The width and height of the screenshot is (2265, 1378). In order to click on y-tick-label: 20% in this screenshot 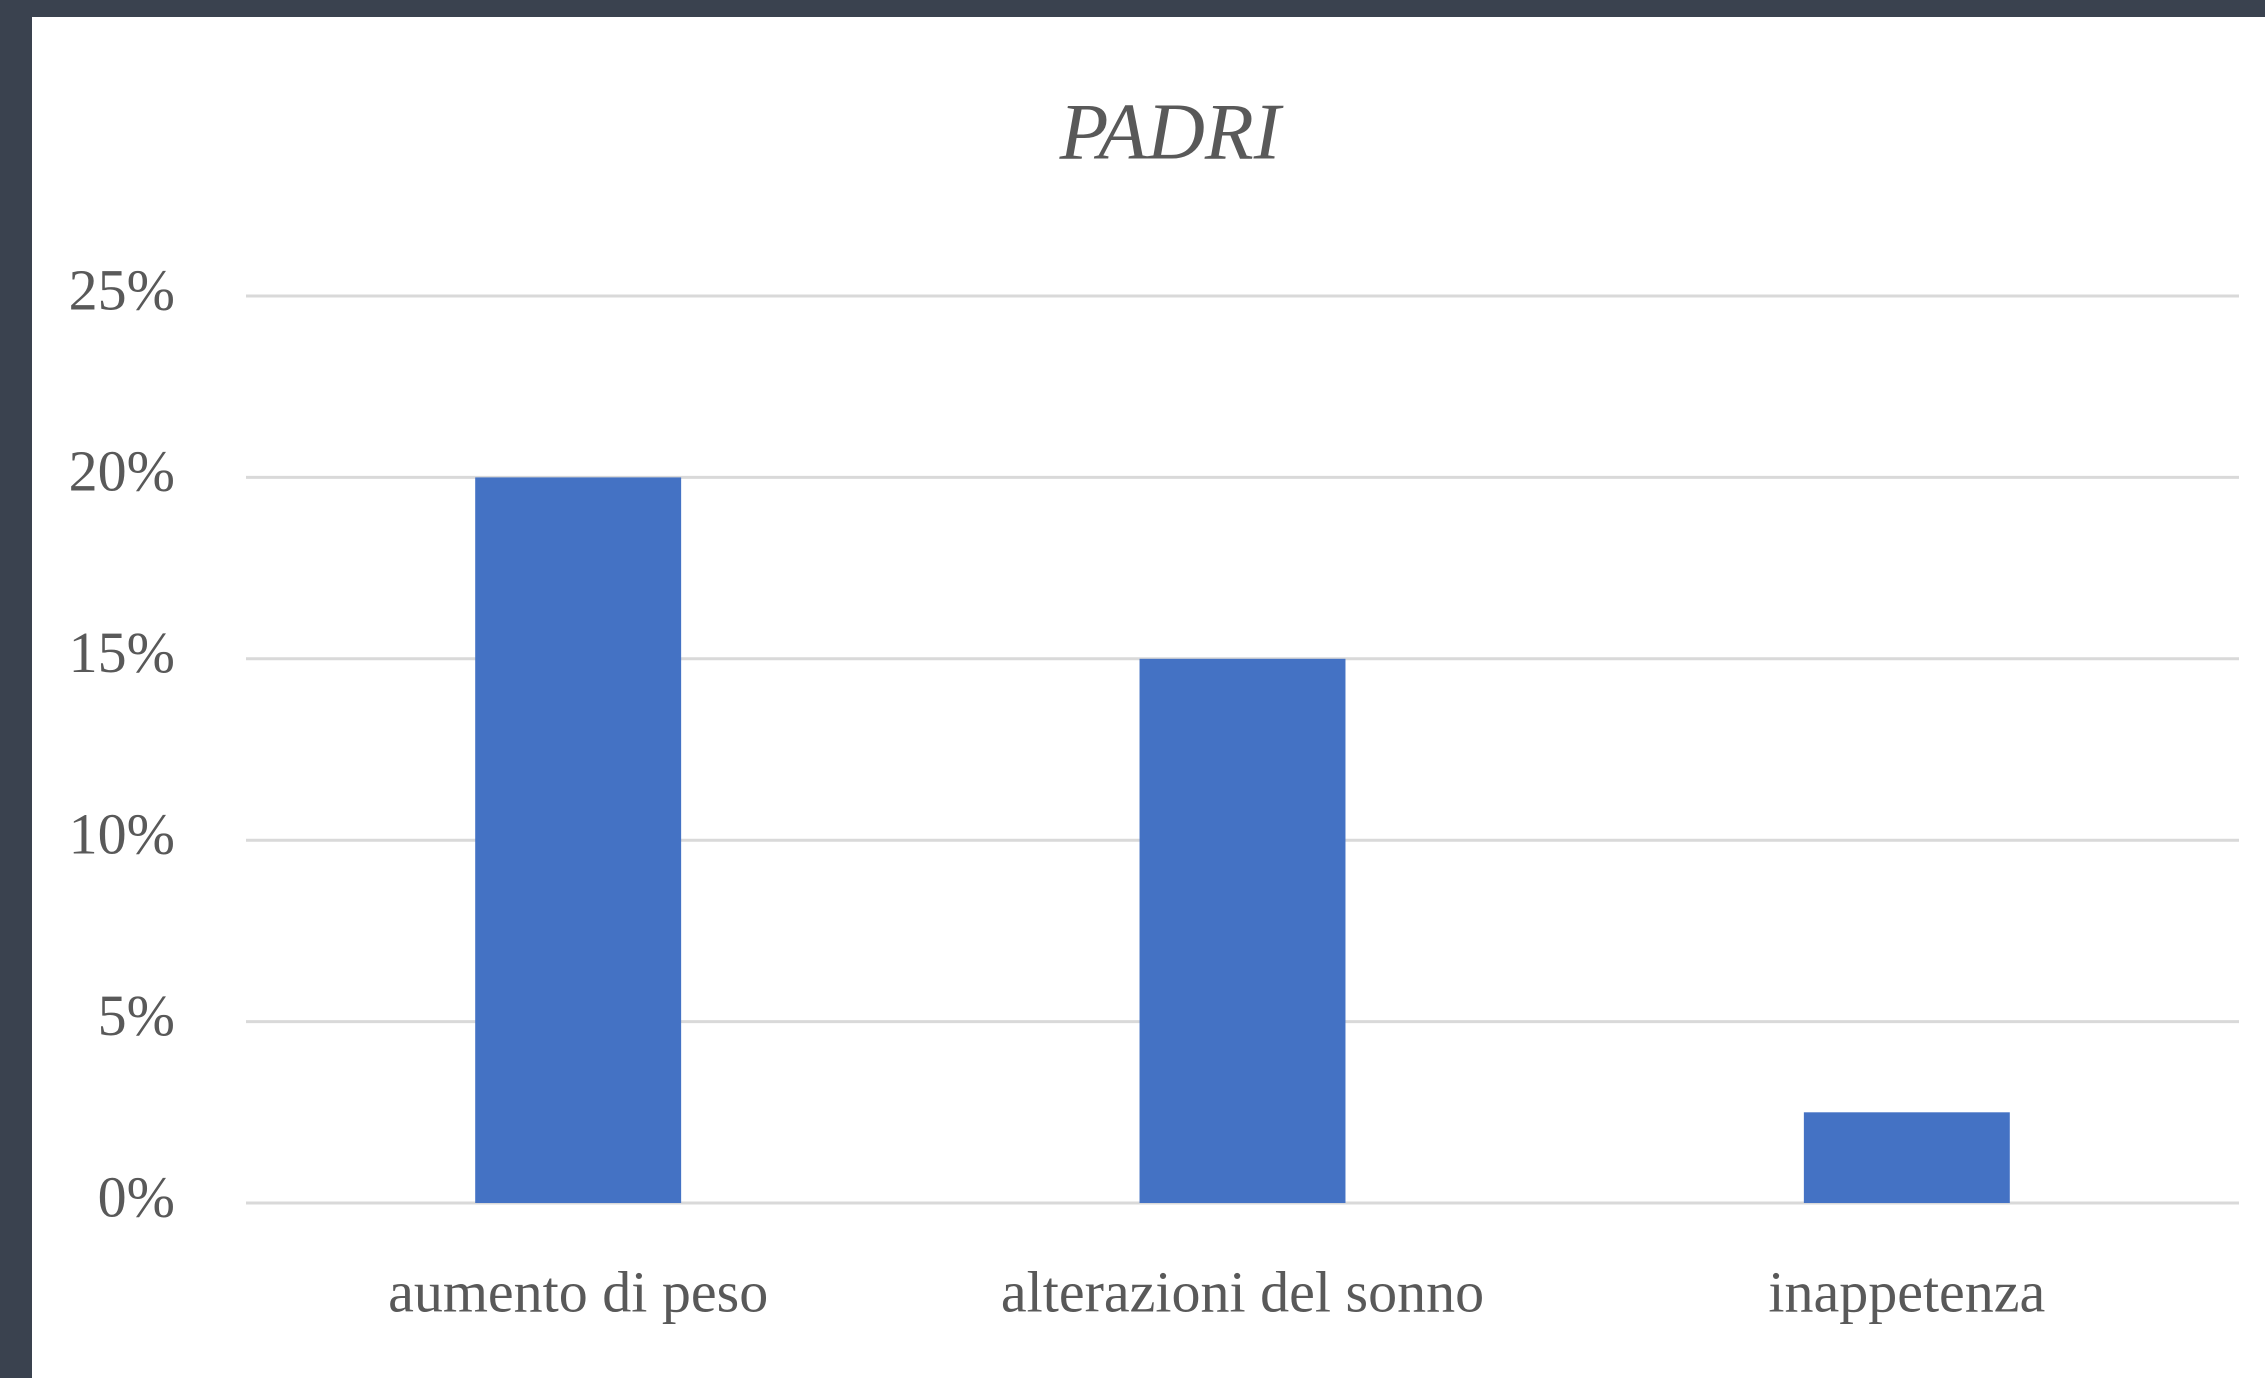, I will do `click(122, 471)`.